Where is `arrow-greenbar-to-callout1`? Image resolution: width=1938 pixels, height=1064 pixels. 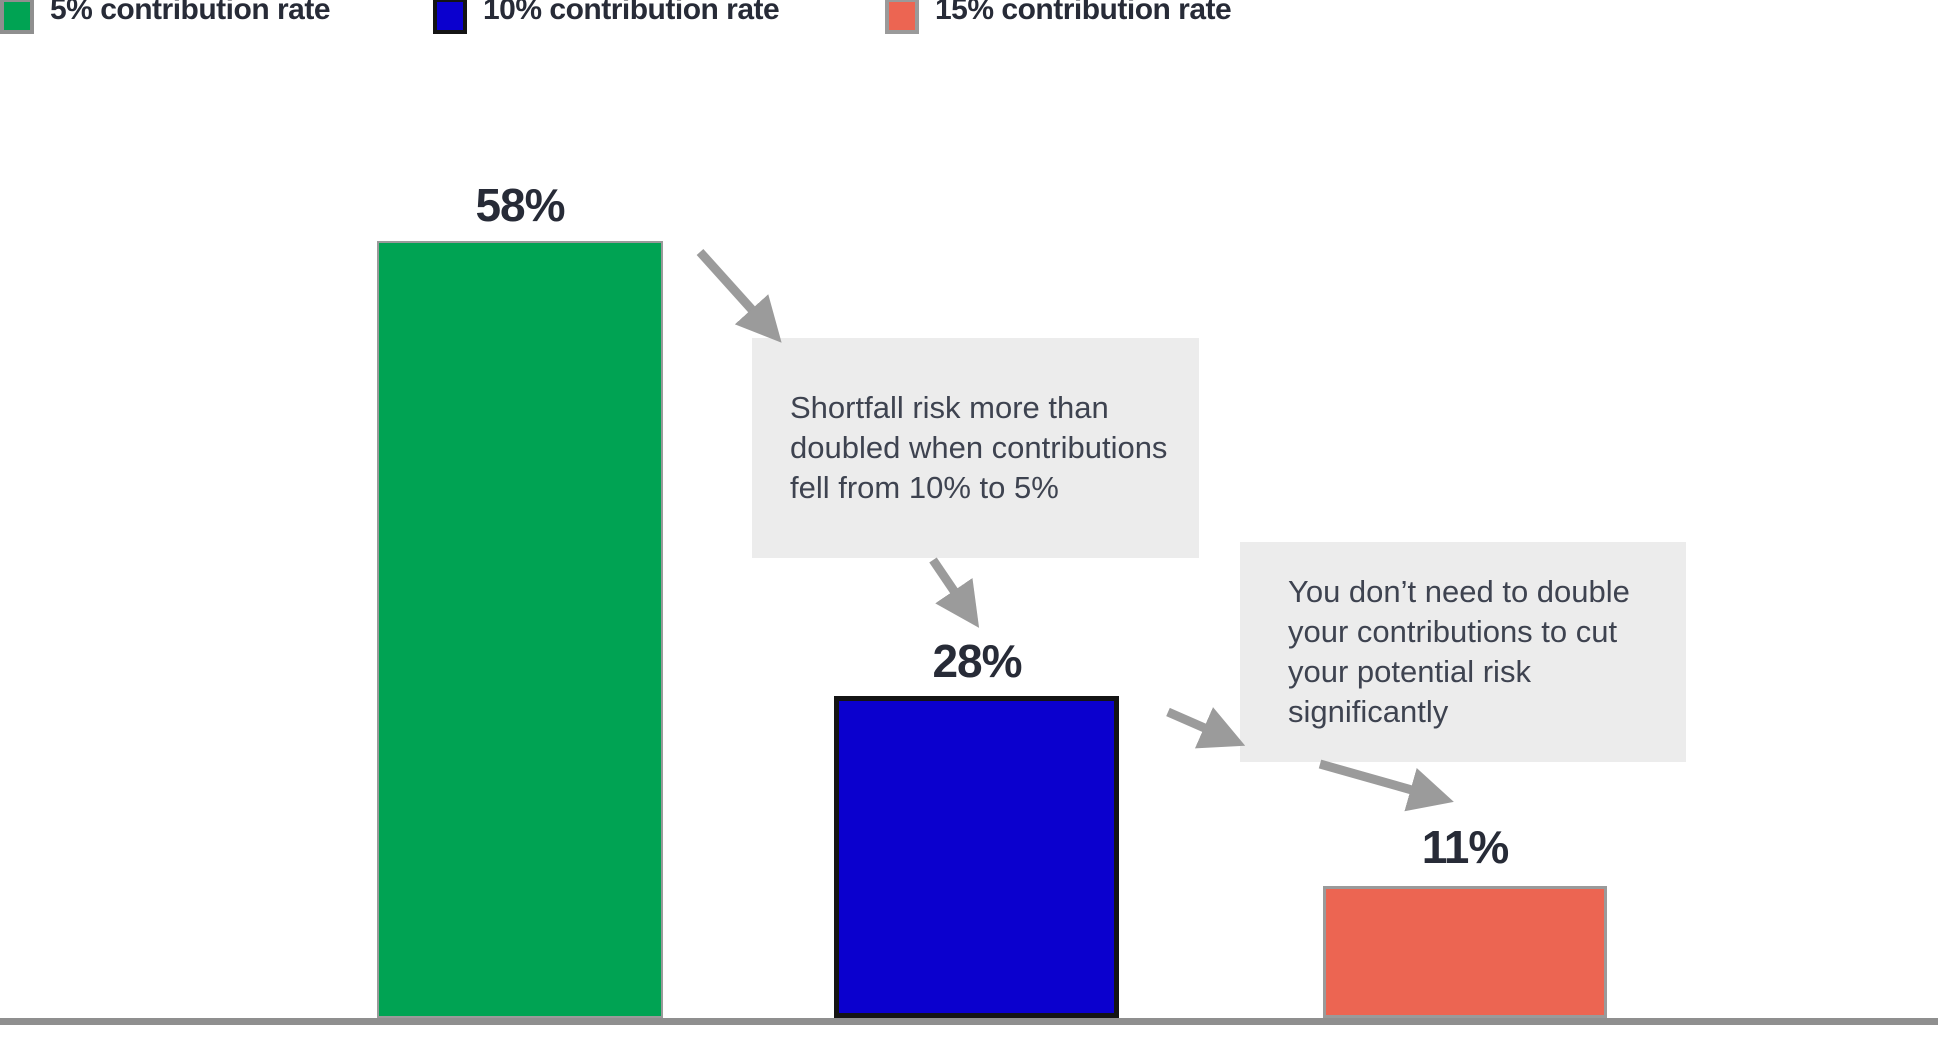
arrow-greenbar-to-callout1 is located at coordinates (739, 295).